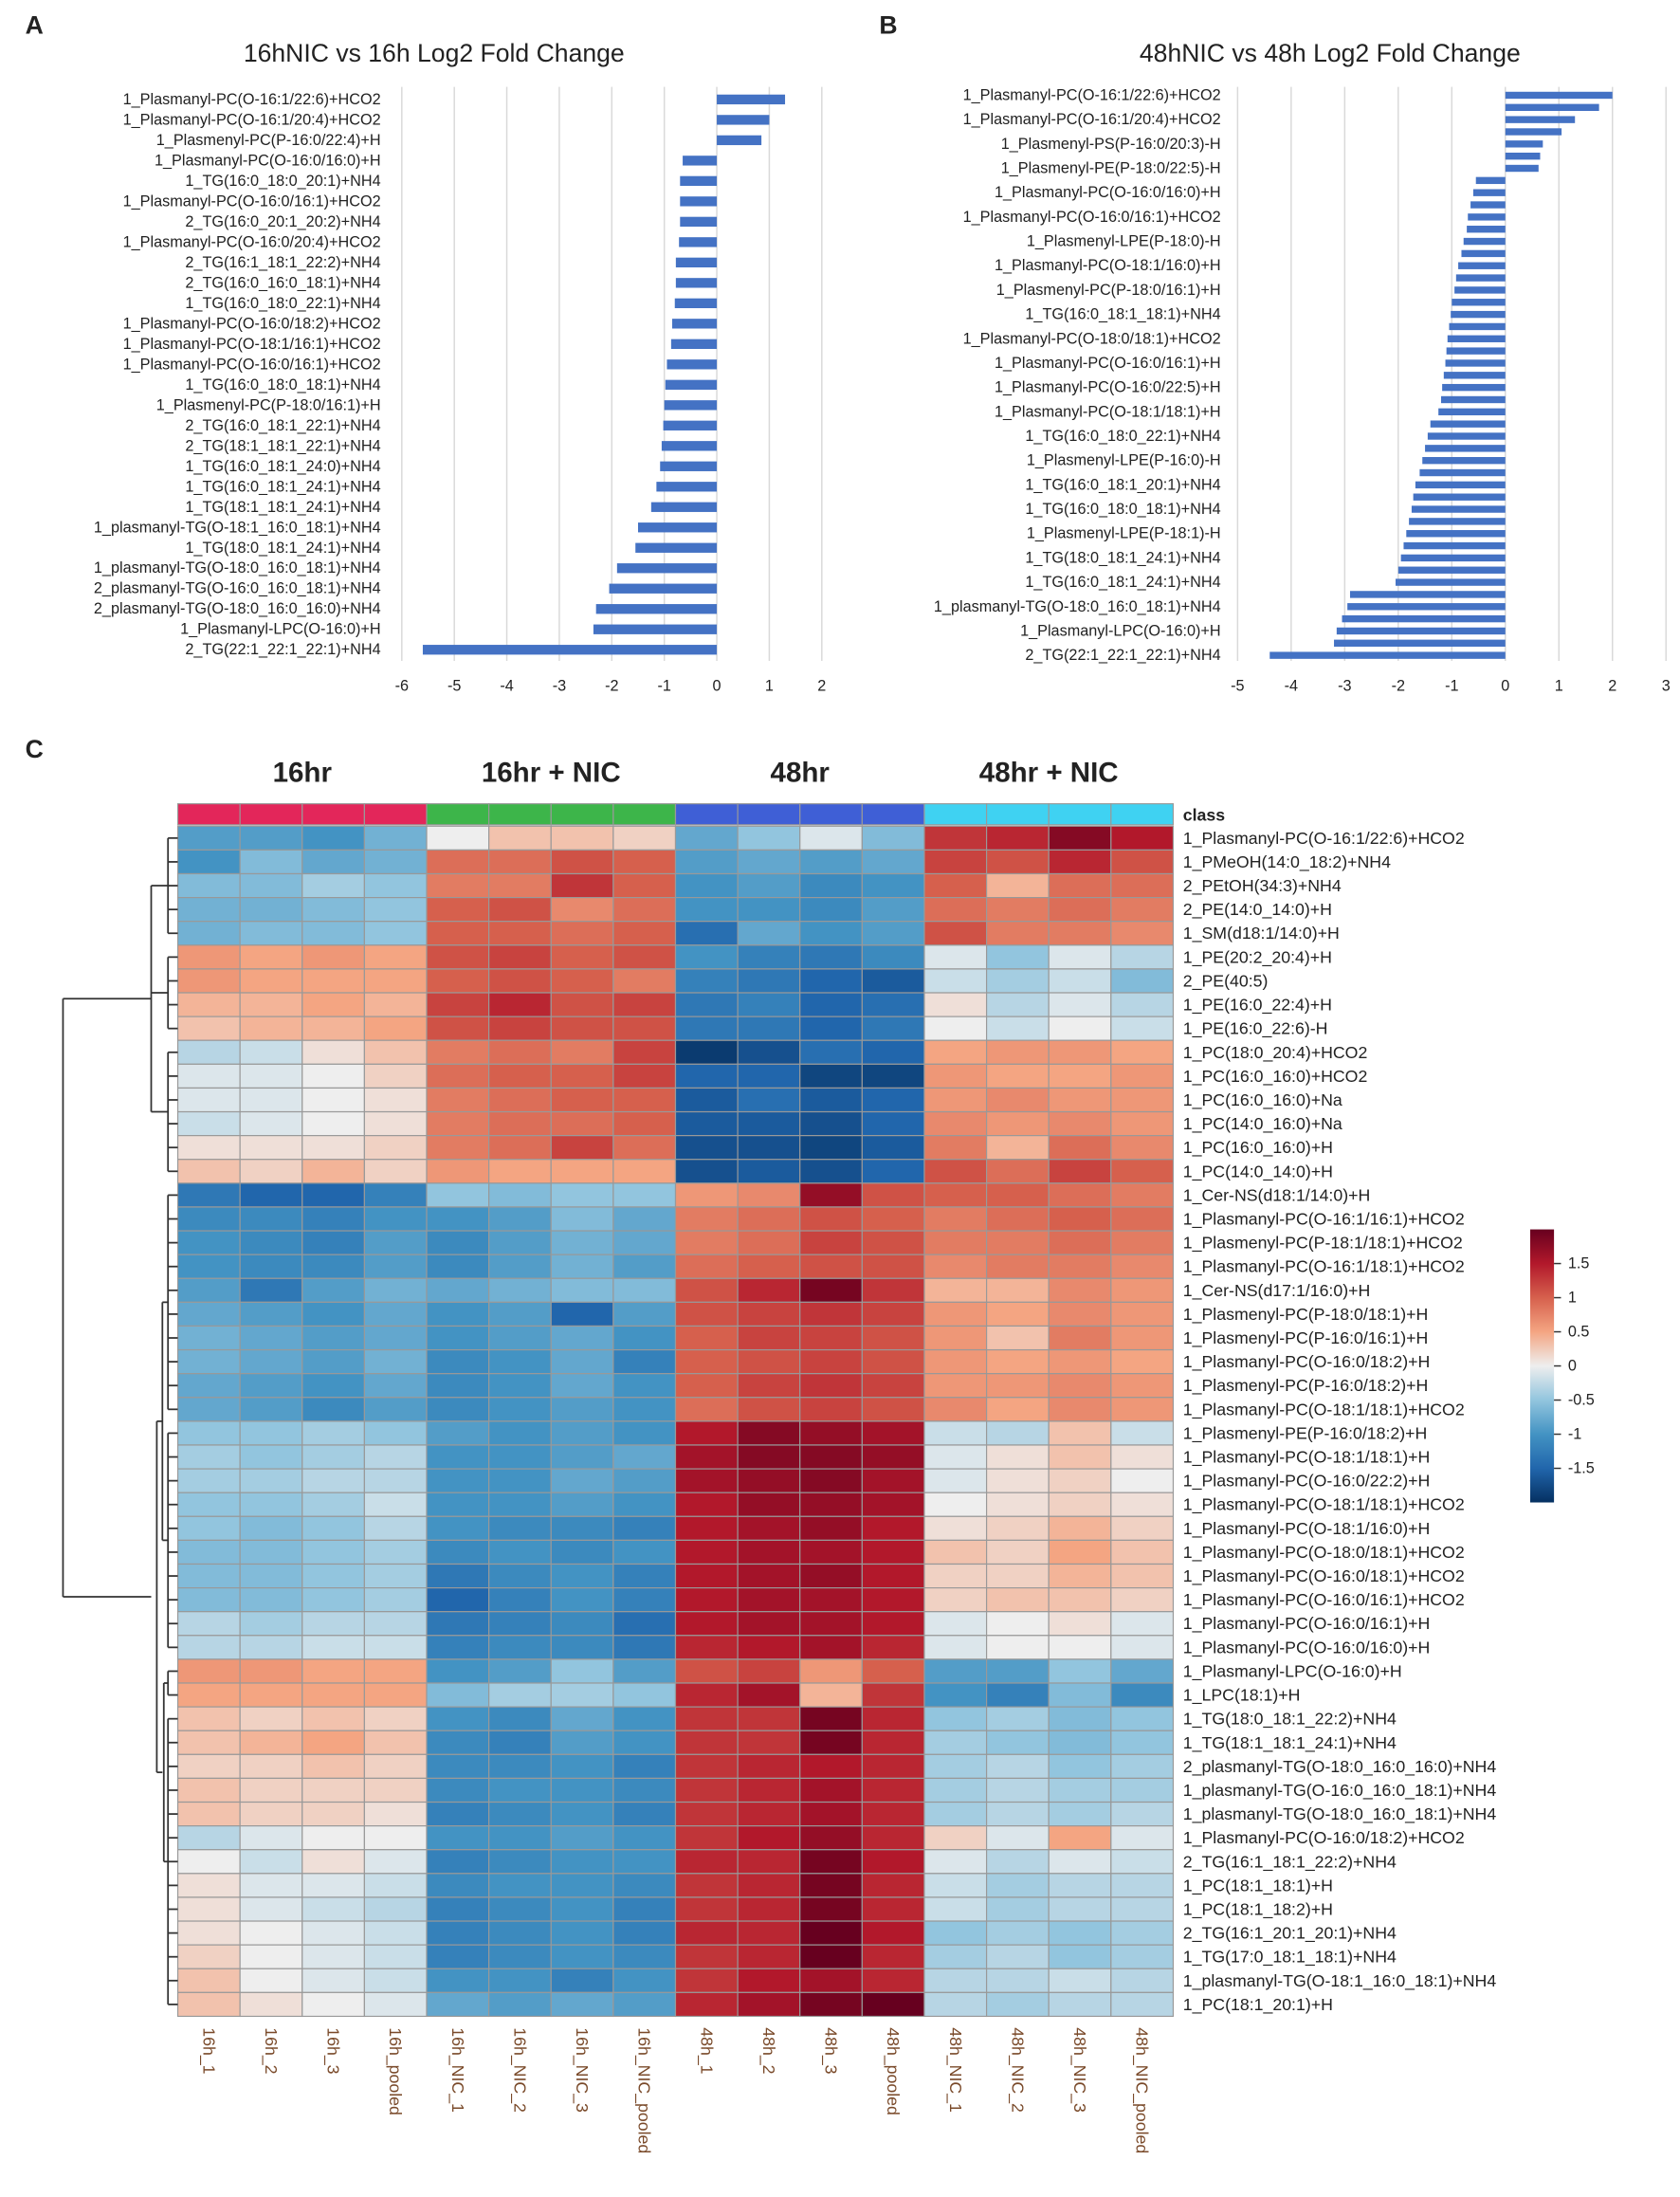 This screenshot has width=1680, height=2197. I want to click on row-label: 1_Plasmanyl-PC(O-18:1/18:1)+HCO2, so click(1324, 1409).